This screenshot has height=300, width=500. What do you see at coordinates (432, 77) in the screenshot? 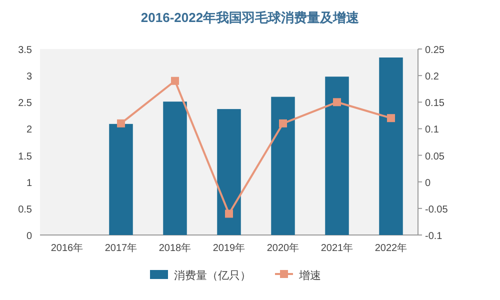
I see `y2-tick-label: 0.2` at bounding box center [432, 77].